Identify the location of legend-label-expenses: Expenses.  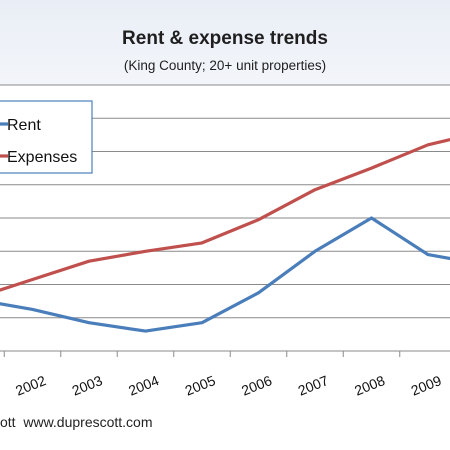
(42, 157).